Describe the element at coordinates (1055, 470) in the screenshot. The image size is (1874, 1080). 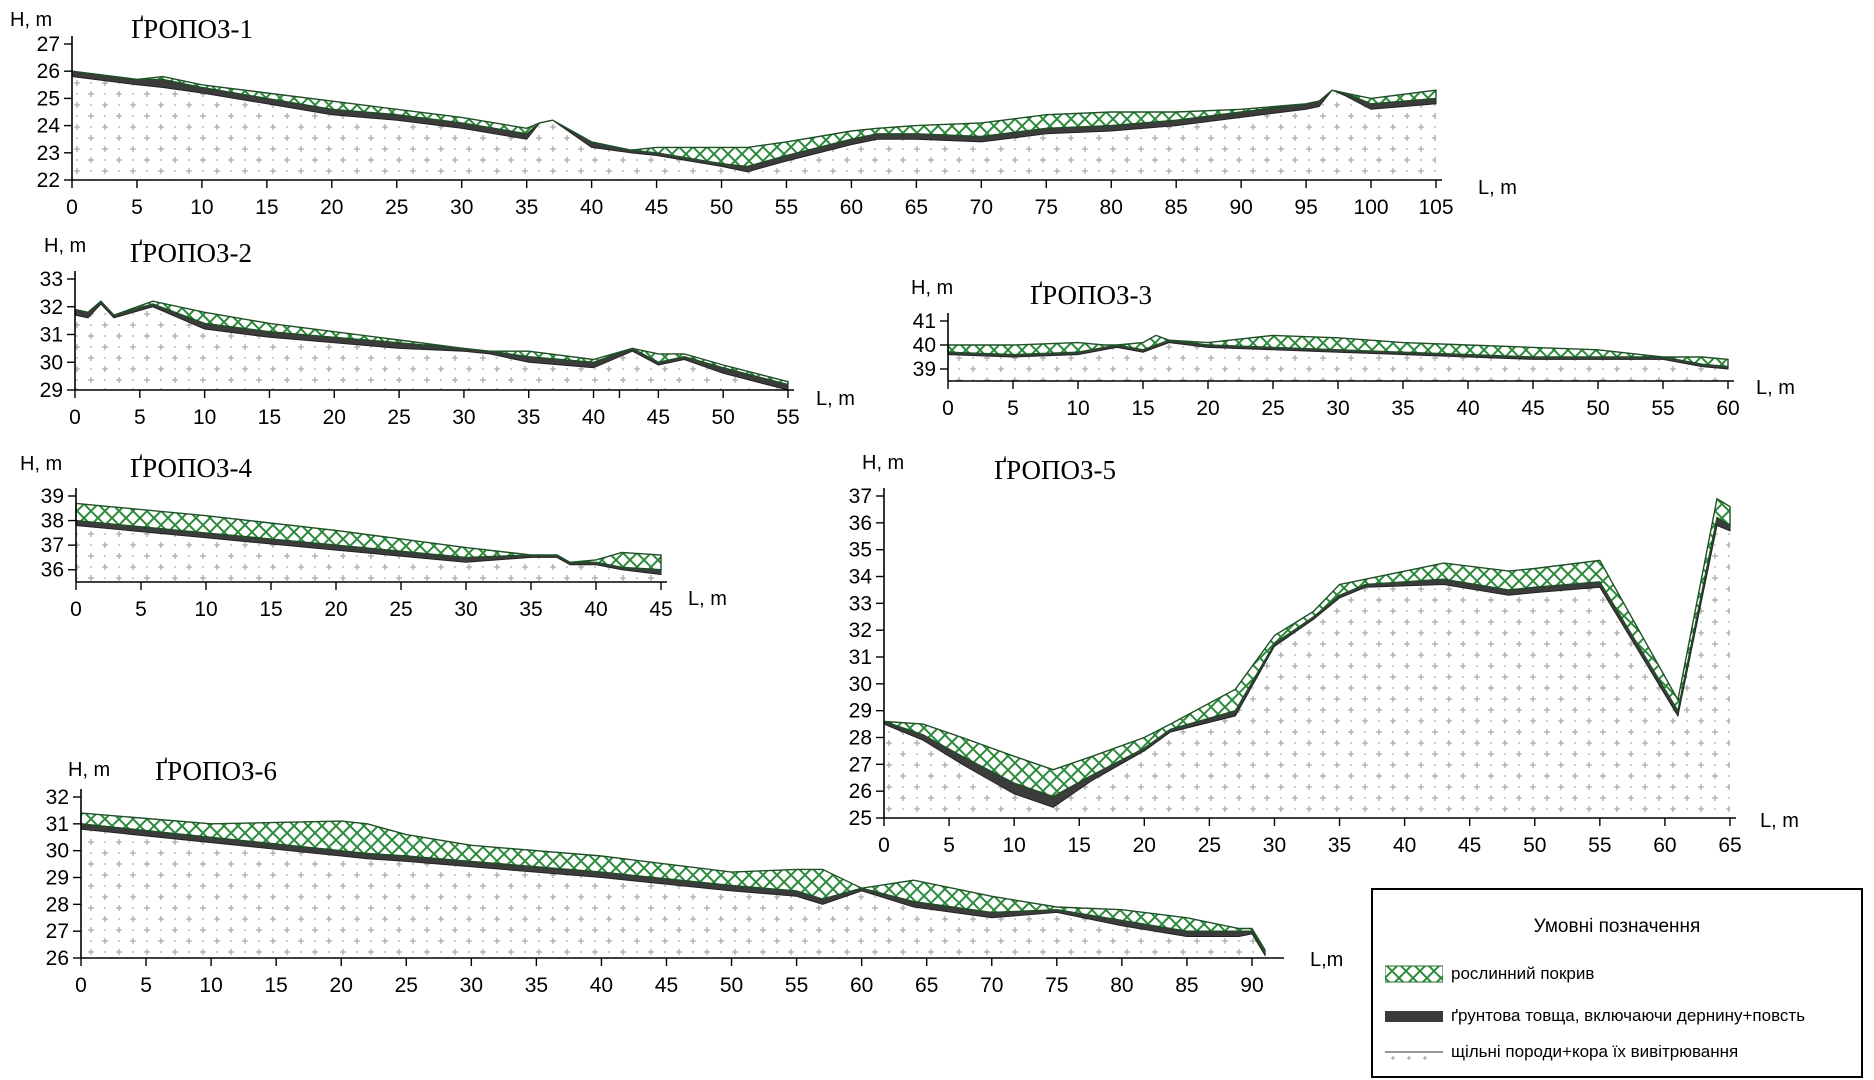
I see `profile-title: ҐРОПОЗ-5` at that location.